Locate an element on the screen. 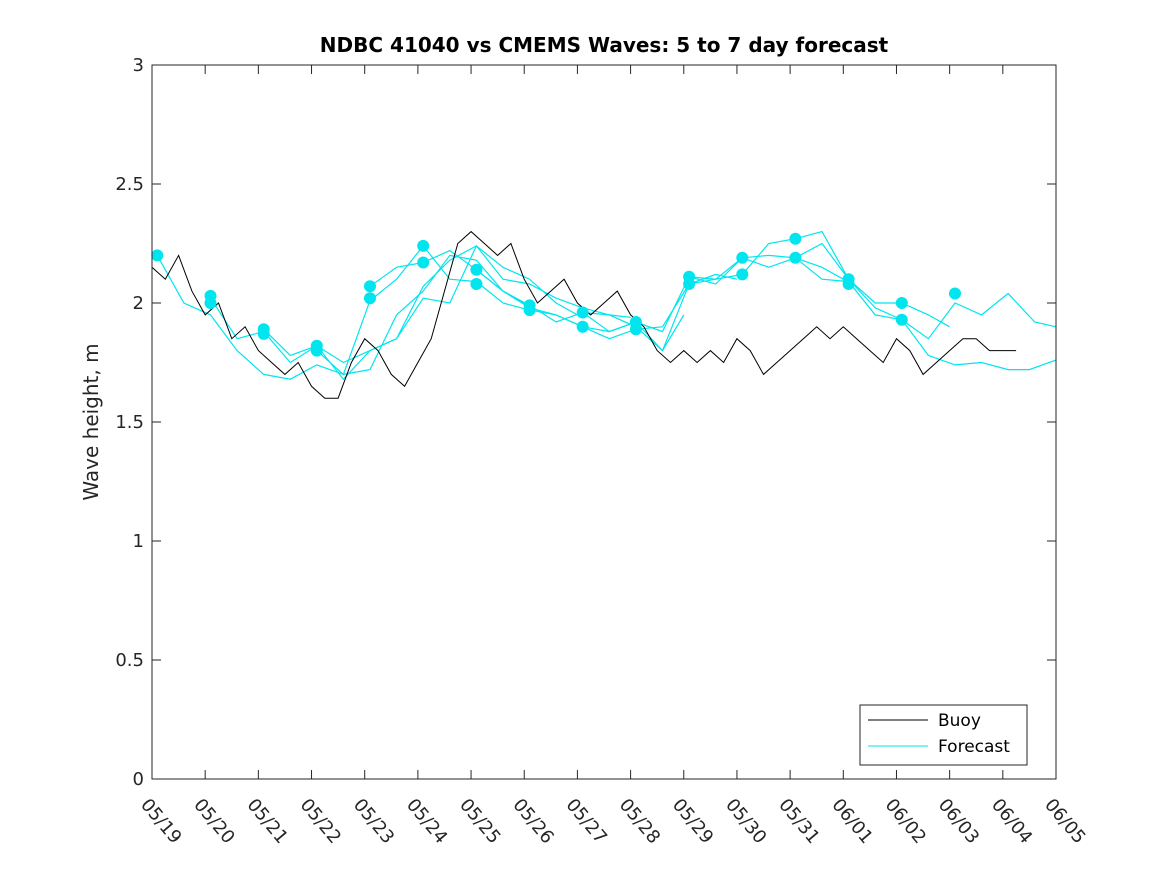  y-tick-label: 3 is located at coordinates (138, 65).